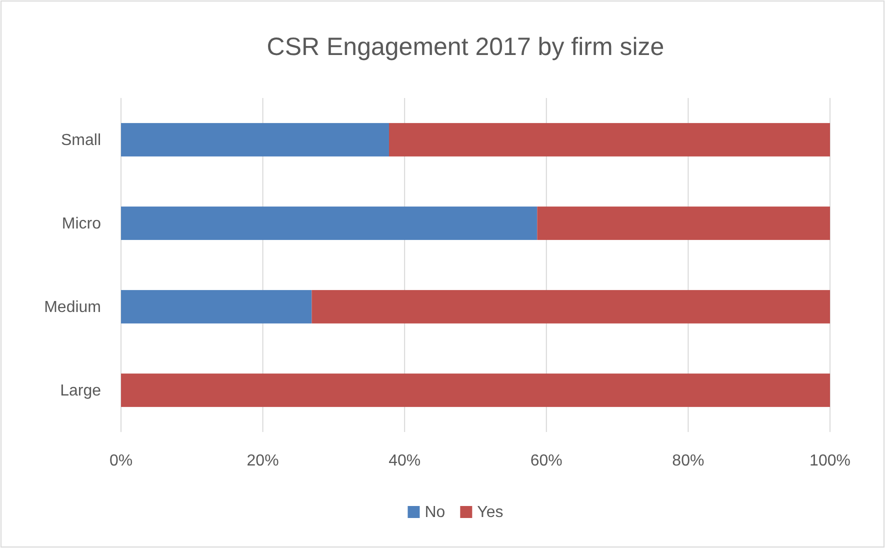 The image size is (885, 548). I want to click on x-tick-label: 80%, so click(688, 461).